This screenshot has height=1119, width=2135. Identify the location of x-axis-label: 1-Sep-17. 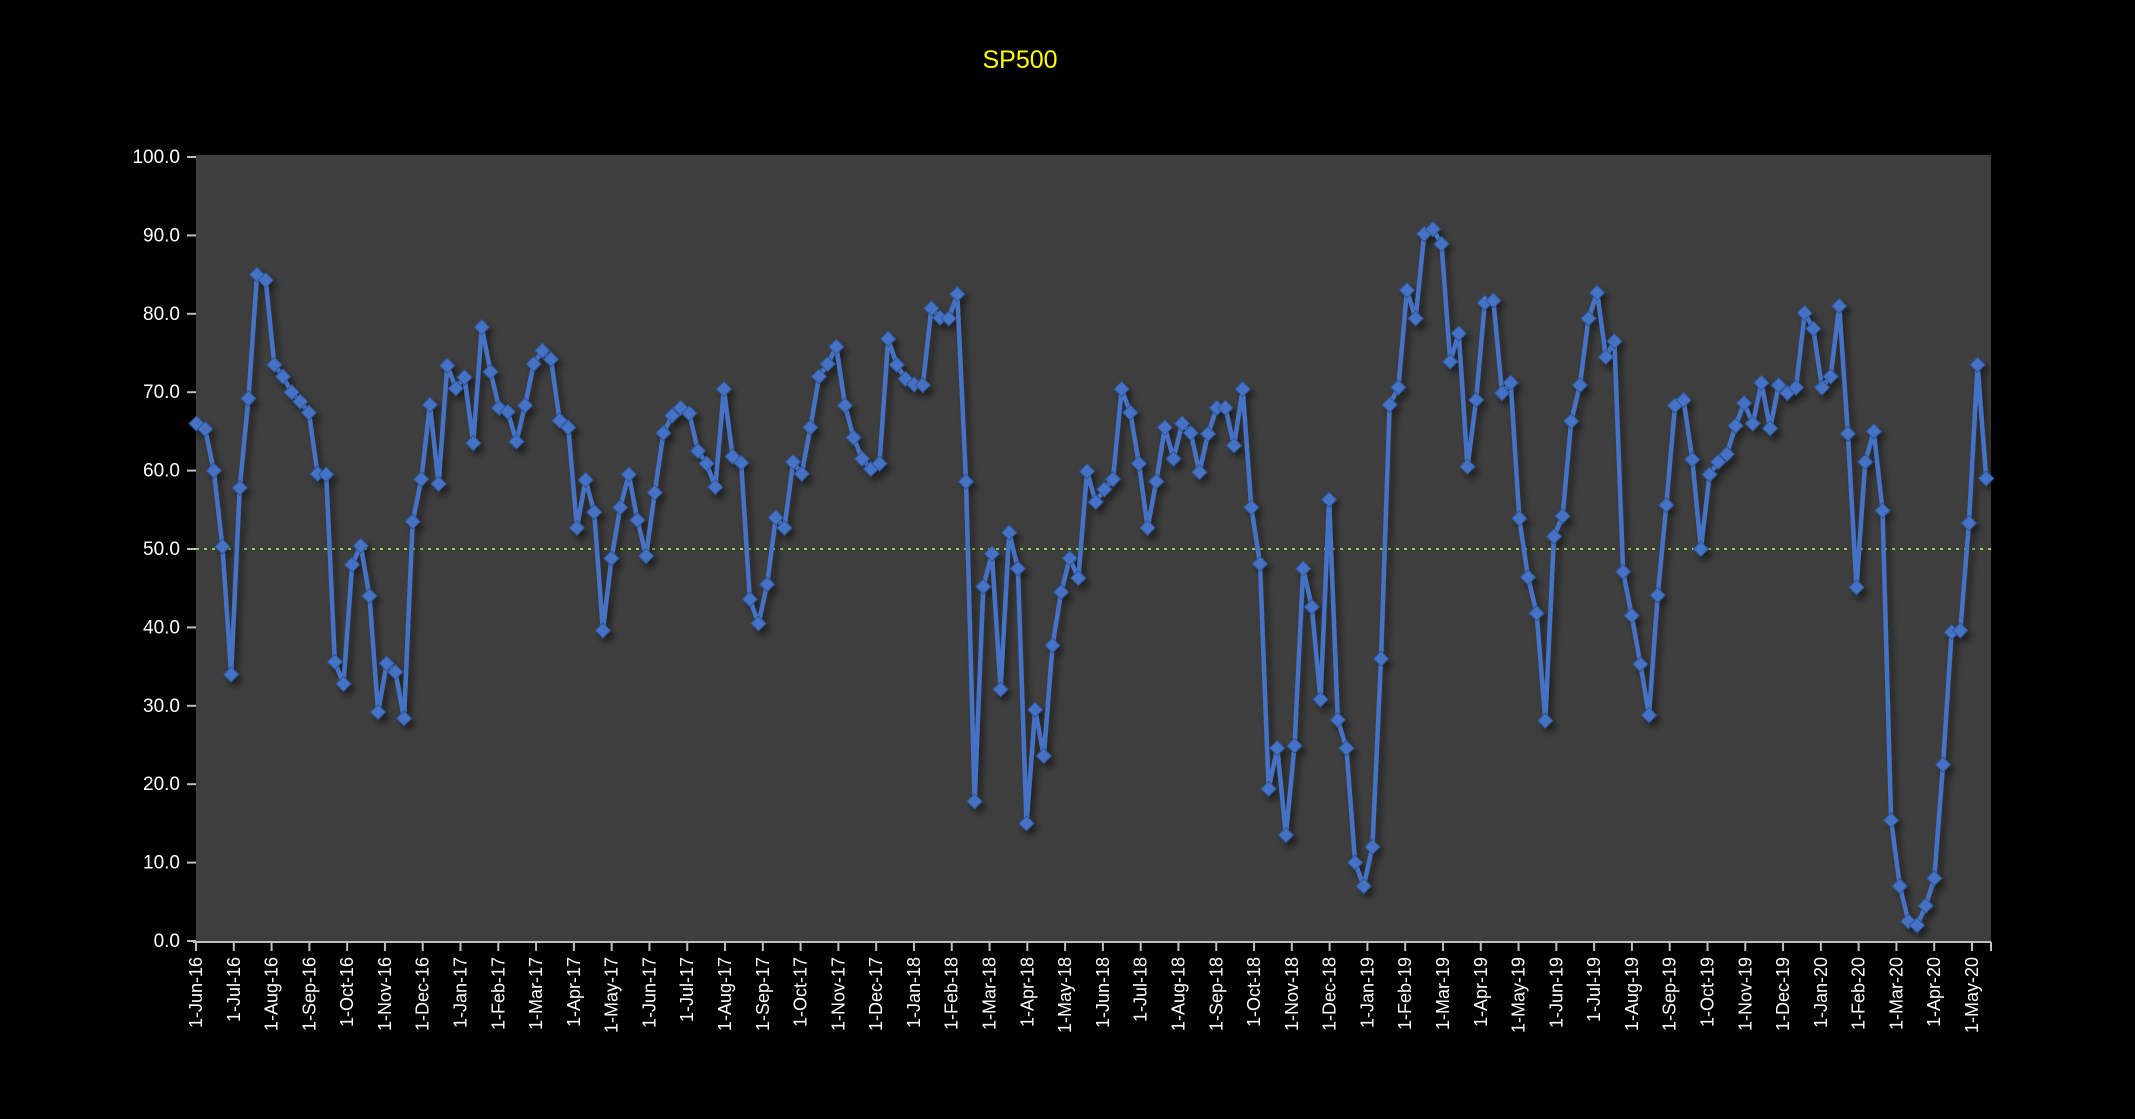
(763, 994).